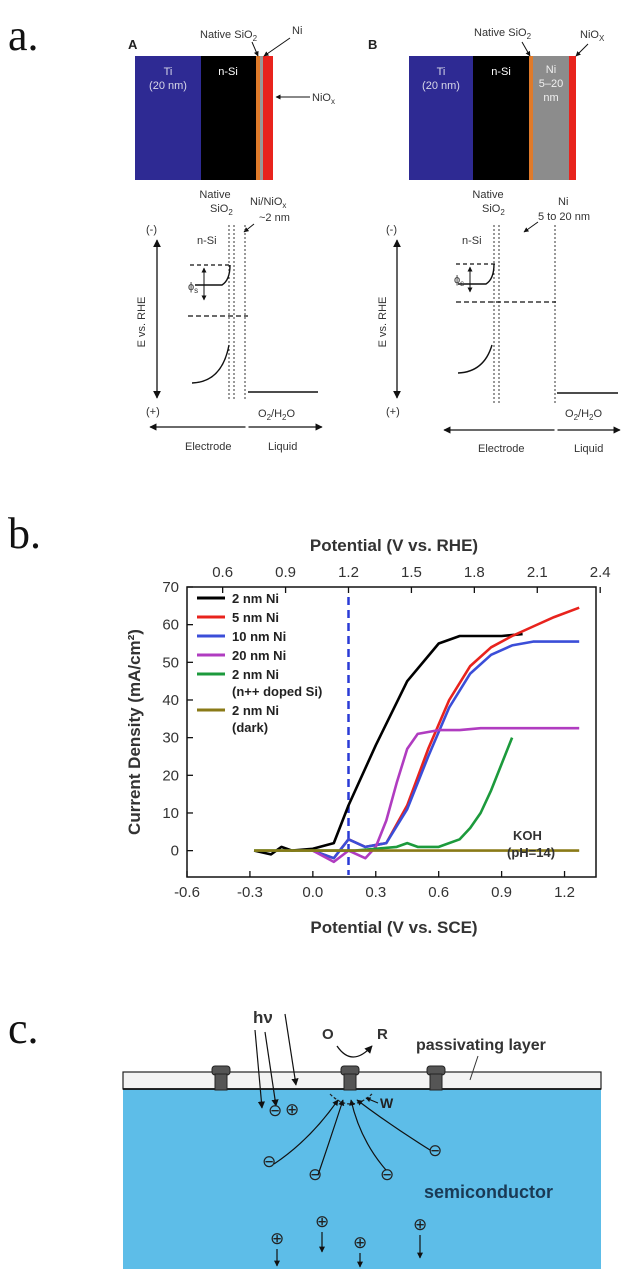 This screenshot has height=1269, width=625. Describe the element at coordinates (501, 449) in the screenshot. I see `electrode-label-b: Electrode` at that location.